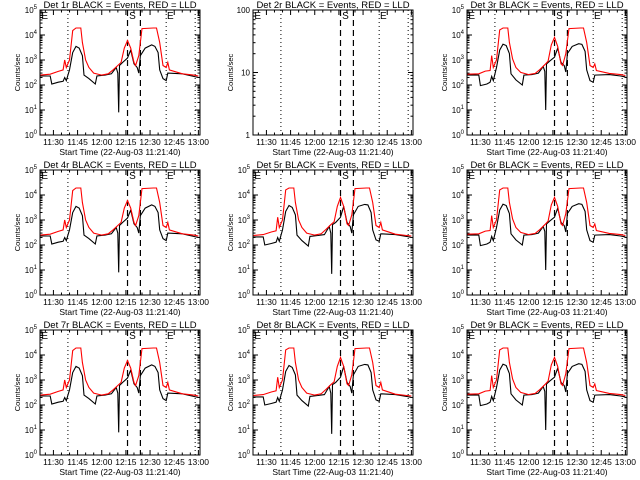  I want to click on y-tick-exponent: 3, so click(36, 218).